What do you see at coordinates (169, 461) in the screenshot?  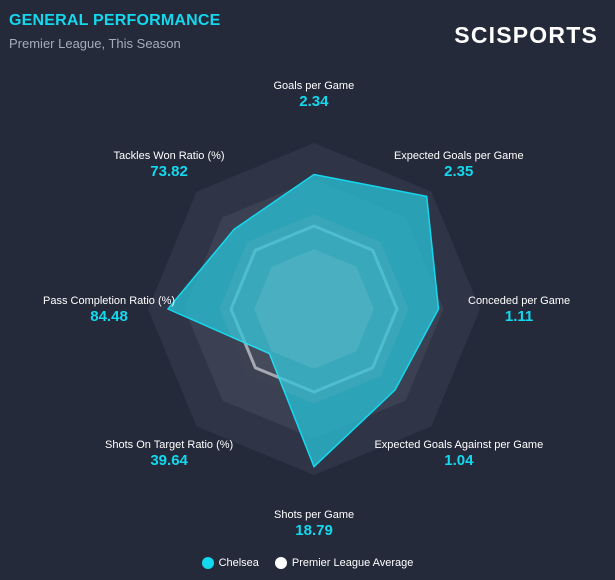 I see `axis-value: 39.64` at bounding box center [169, 461].